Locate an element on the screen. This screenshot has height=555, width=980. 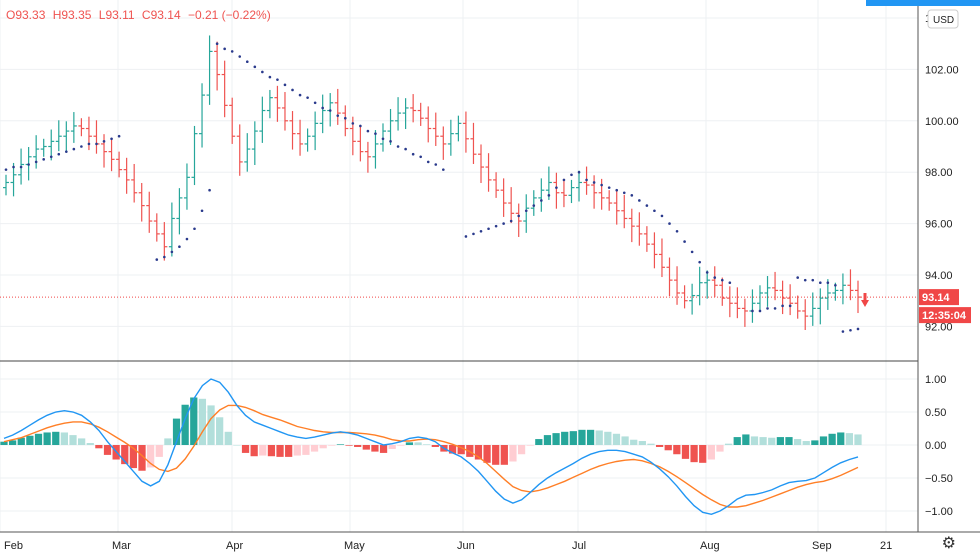
gear-icon: ⚙ is located at coordinates (948, 542).